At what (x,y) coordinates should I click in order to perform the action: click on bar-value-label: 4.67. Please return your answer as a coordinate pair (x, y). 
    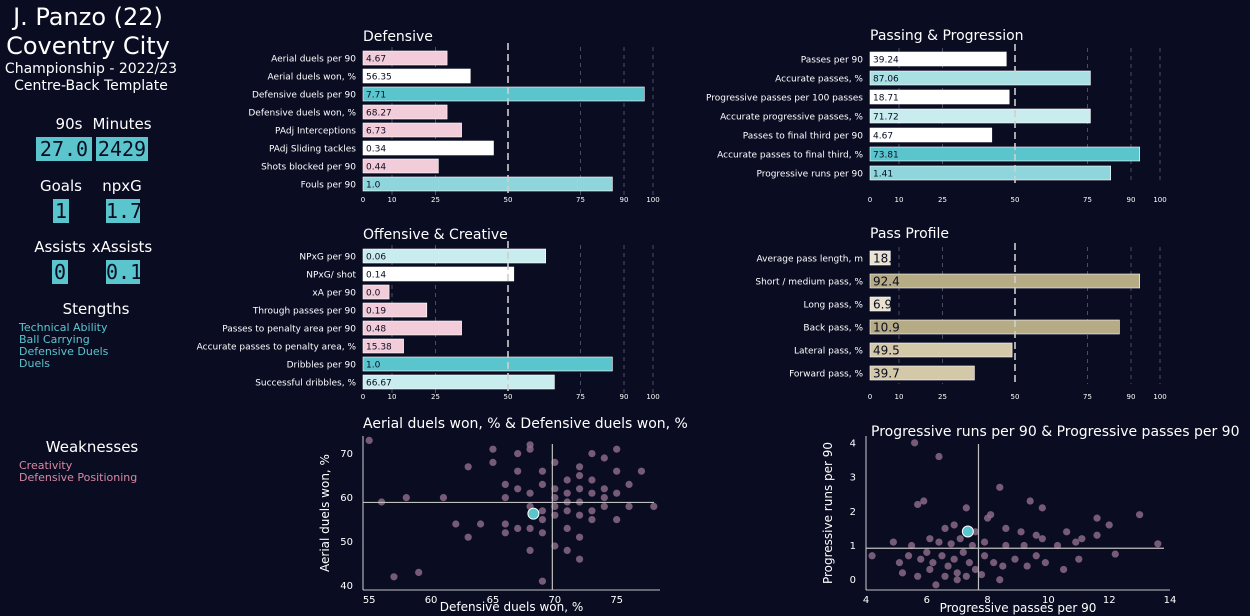
    Looking at the image, I should click on (376, 60).